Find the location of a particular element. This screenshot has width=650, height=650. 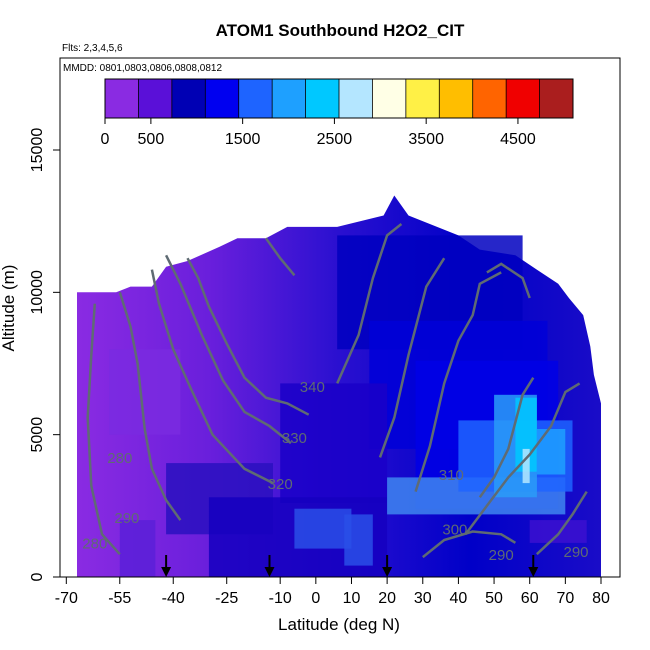

contour-label-0: 340 is located at coordinates (312, 387).